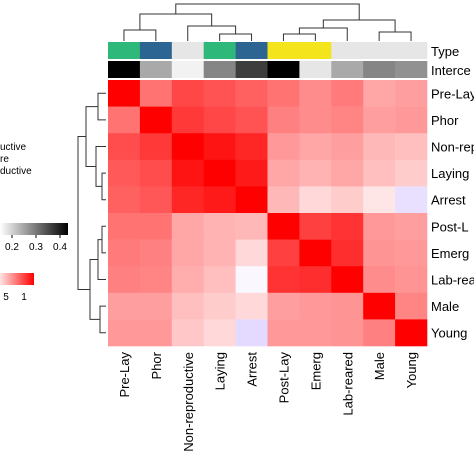 The height and width of the screenshot is (474, 474). Describe the element at coordinates (13, 147) in the screenshot. I see `type-legend-entry: uctive` at that location.